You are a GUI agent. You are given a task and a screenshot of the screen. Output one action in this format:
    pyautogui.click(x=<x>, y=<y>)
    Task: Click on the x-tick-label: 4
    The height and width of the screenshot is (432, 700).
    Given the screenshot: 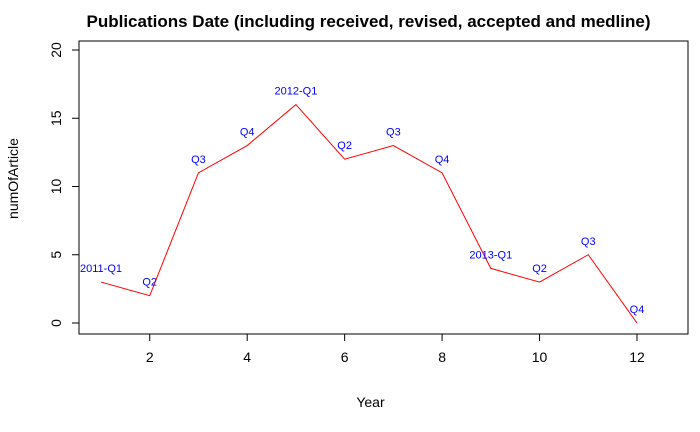 What is the action you would take?
    pyautogui.click(x=247, y=357)
    